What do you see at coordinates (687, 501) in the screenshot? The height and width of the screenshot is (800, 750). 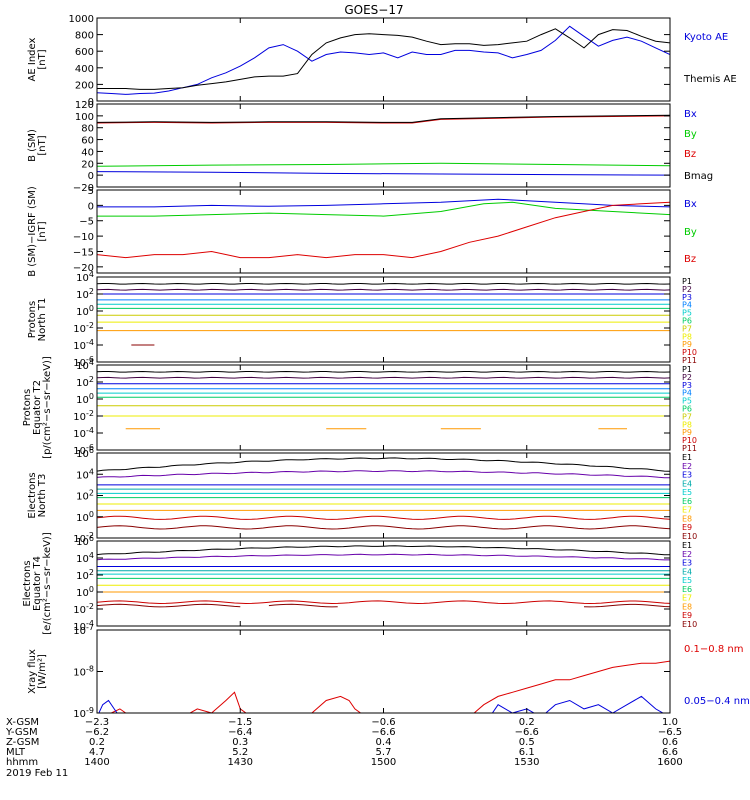 I see `legend-item: E6` at bounding box center [687, 501].